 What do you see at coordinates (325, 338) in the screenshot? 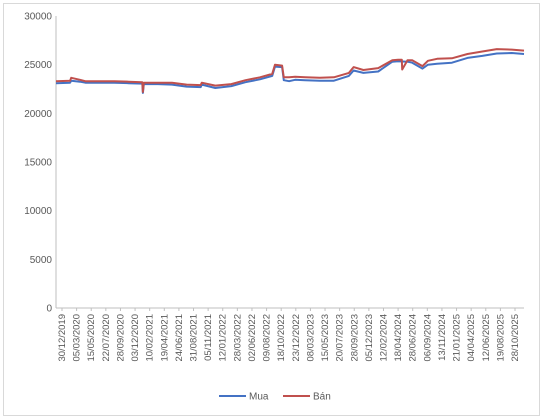
I see `x-tick-label: 15/05/2023` at bounding box center [325, 338].